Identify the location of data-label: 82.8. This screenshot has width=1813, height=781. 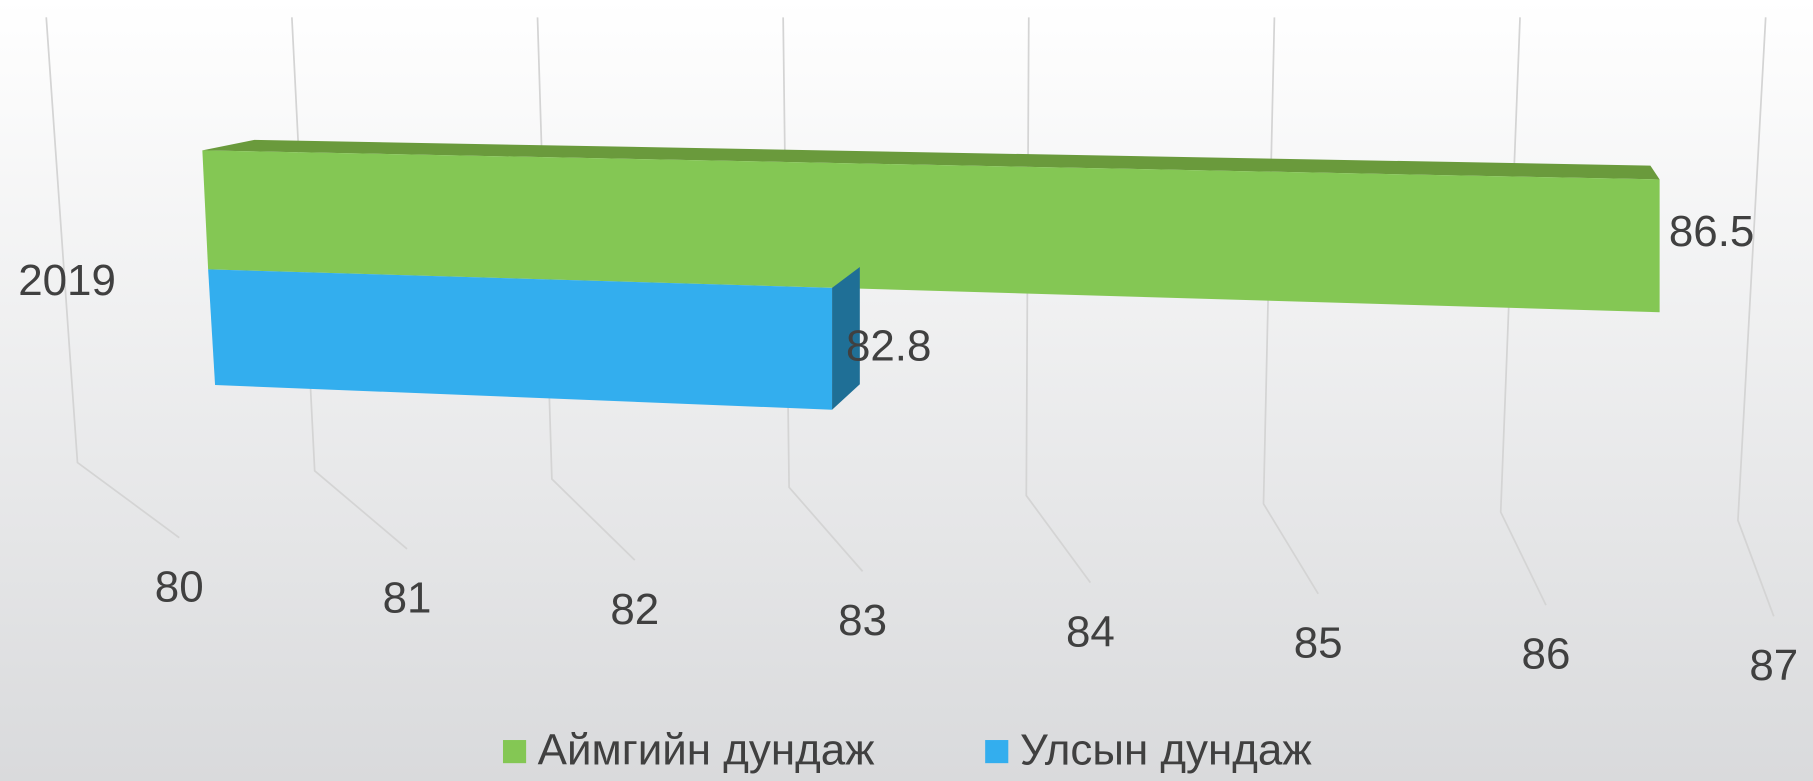
(889, 345).